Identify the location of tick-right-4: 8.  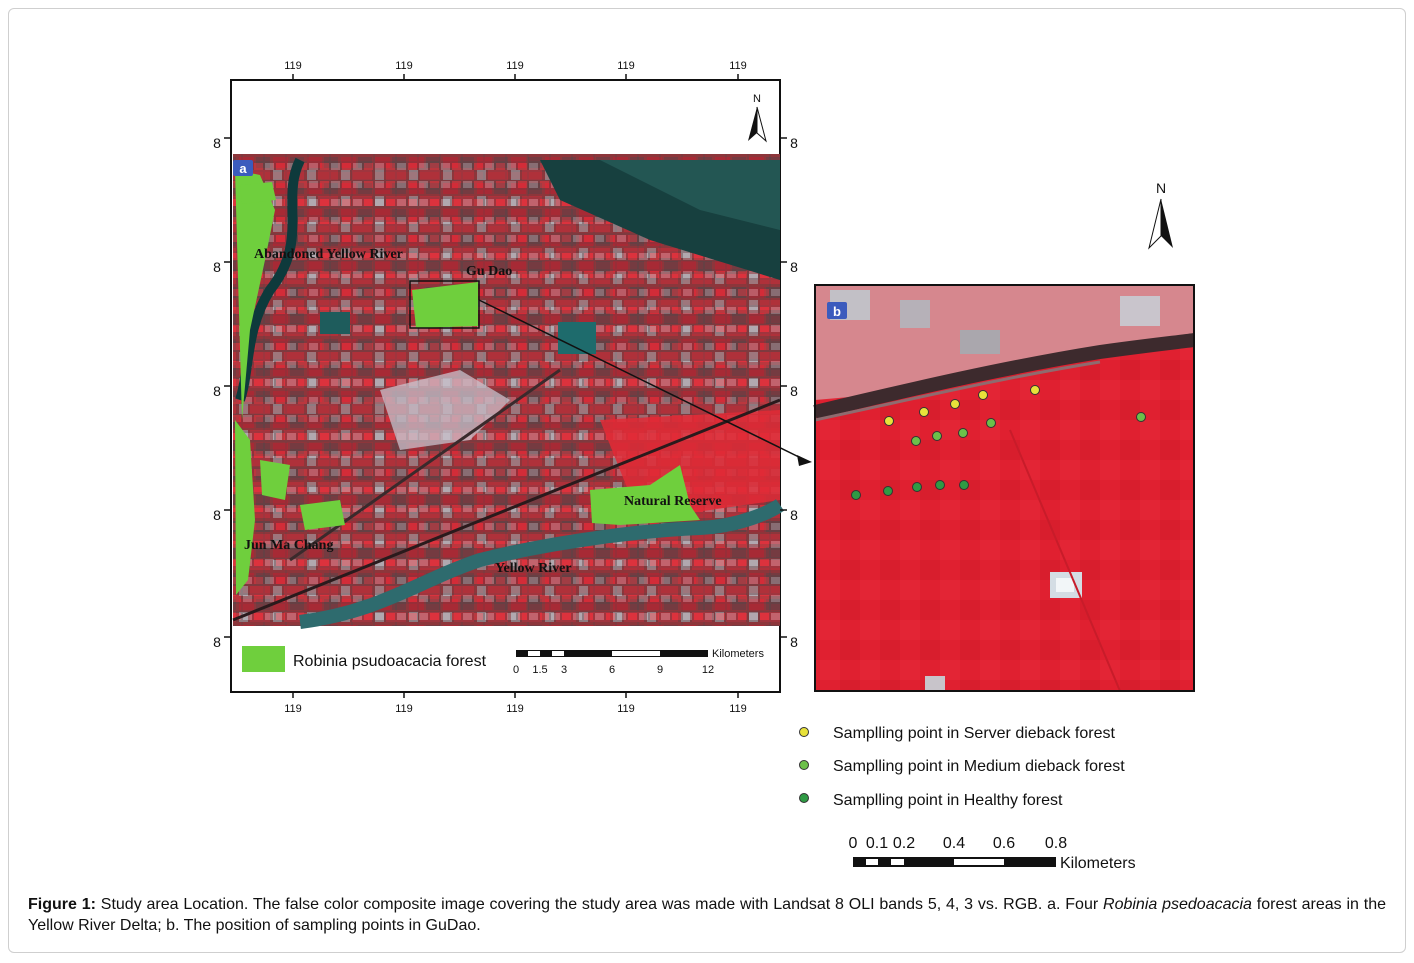
(794, 515).